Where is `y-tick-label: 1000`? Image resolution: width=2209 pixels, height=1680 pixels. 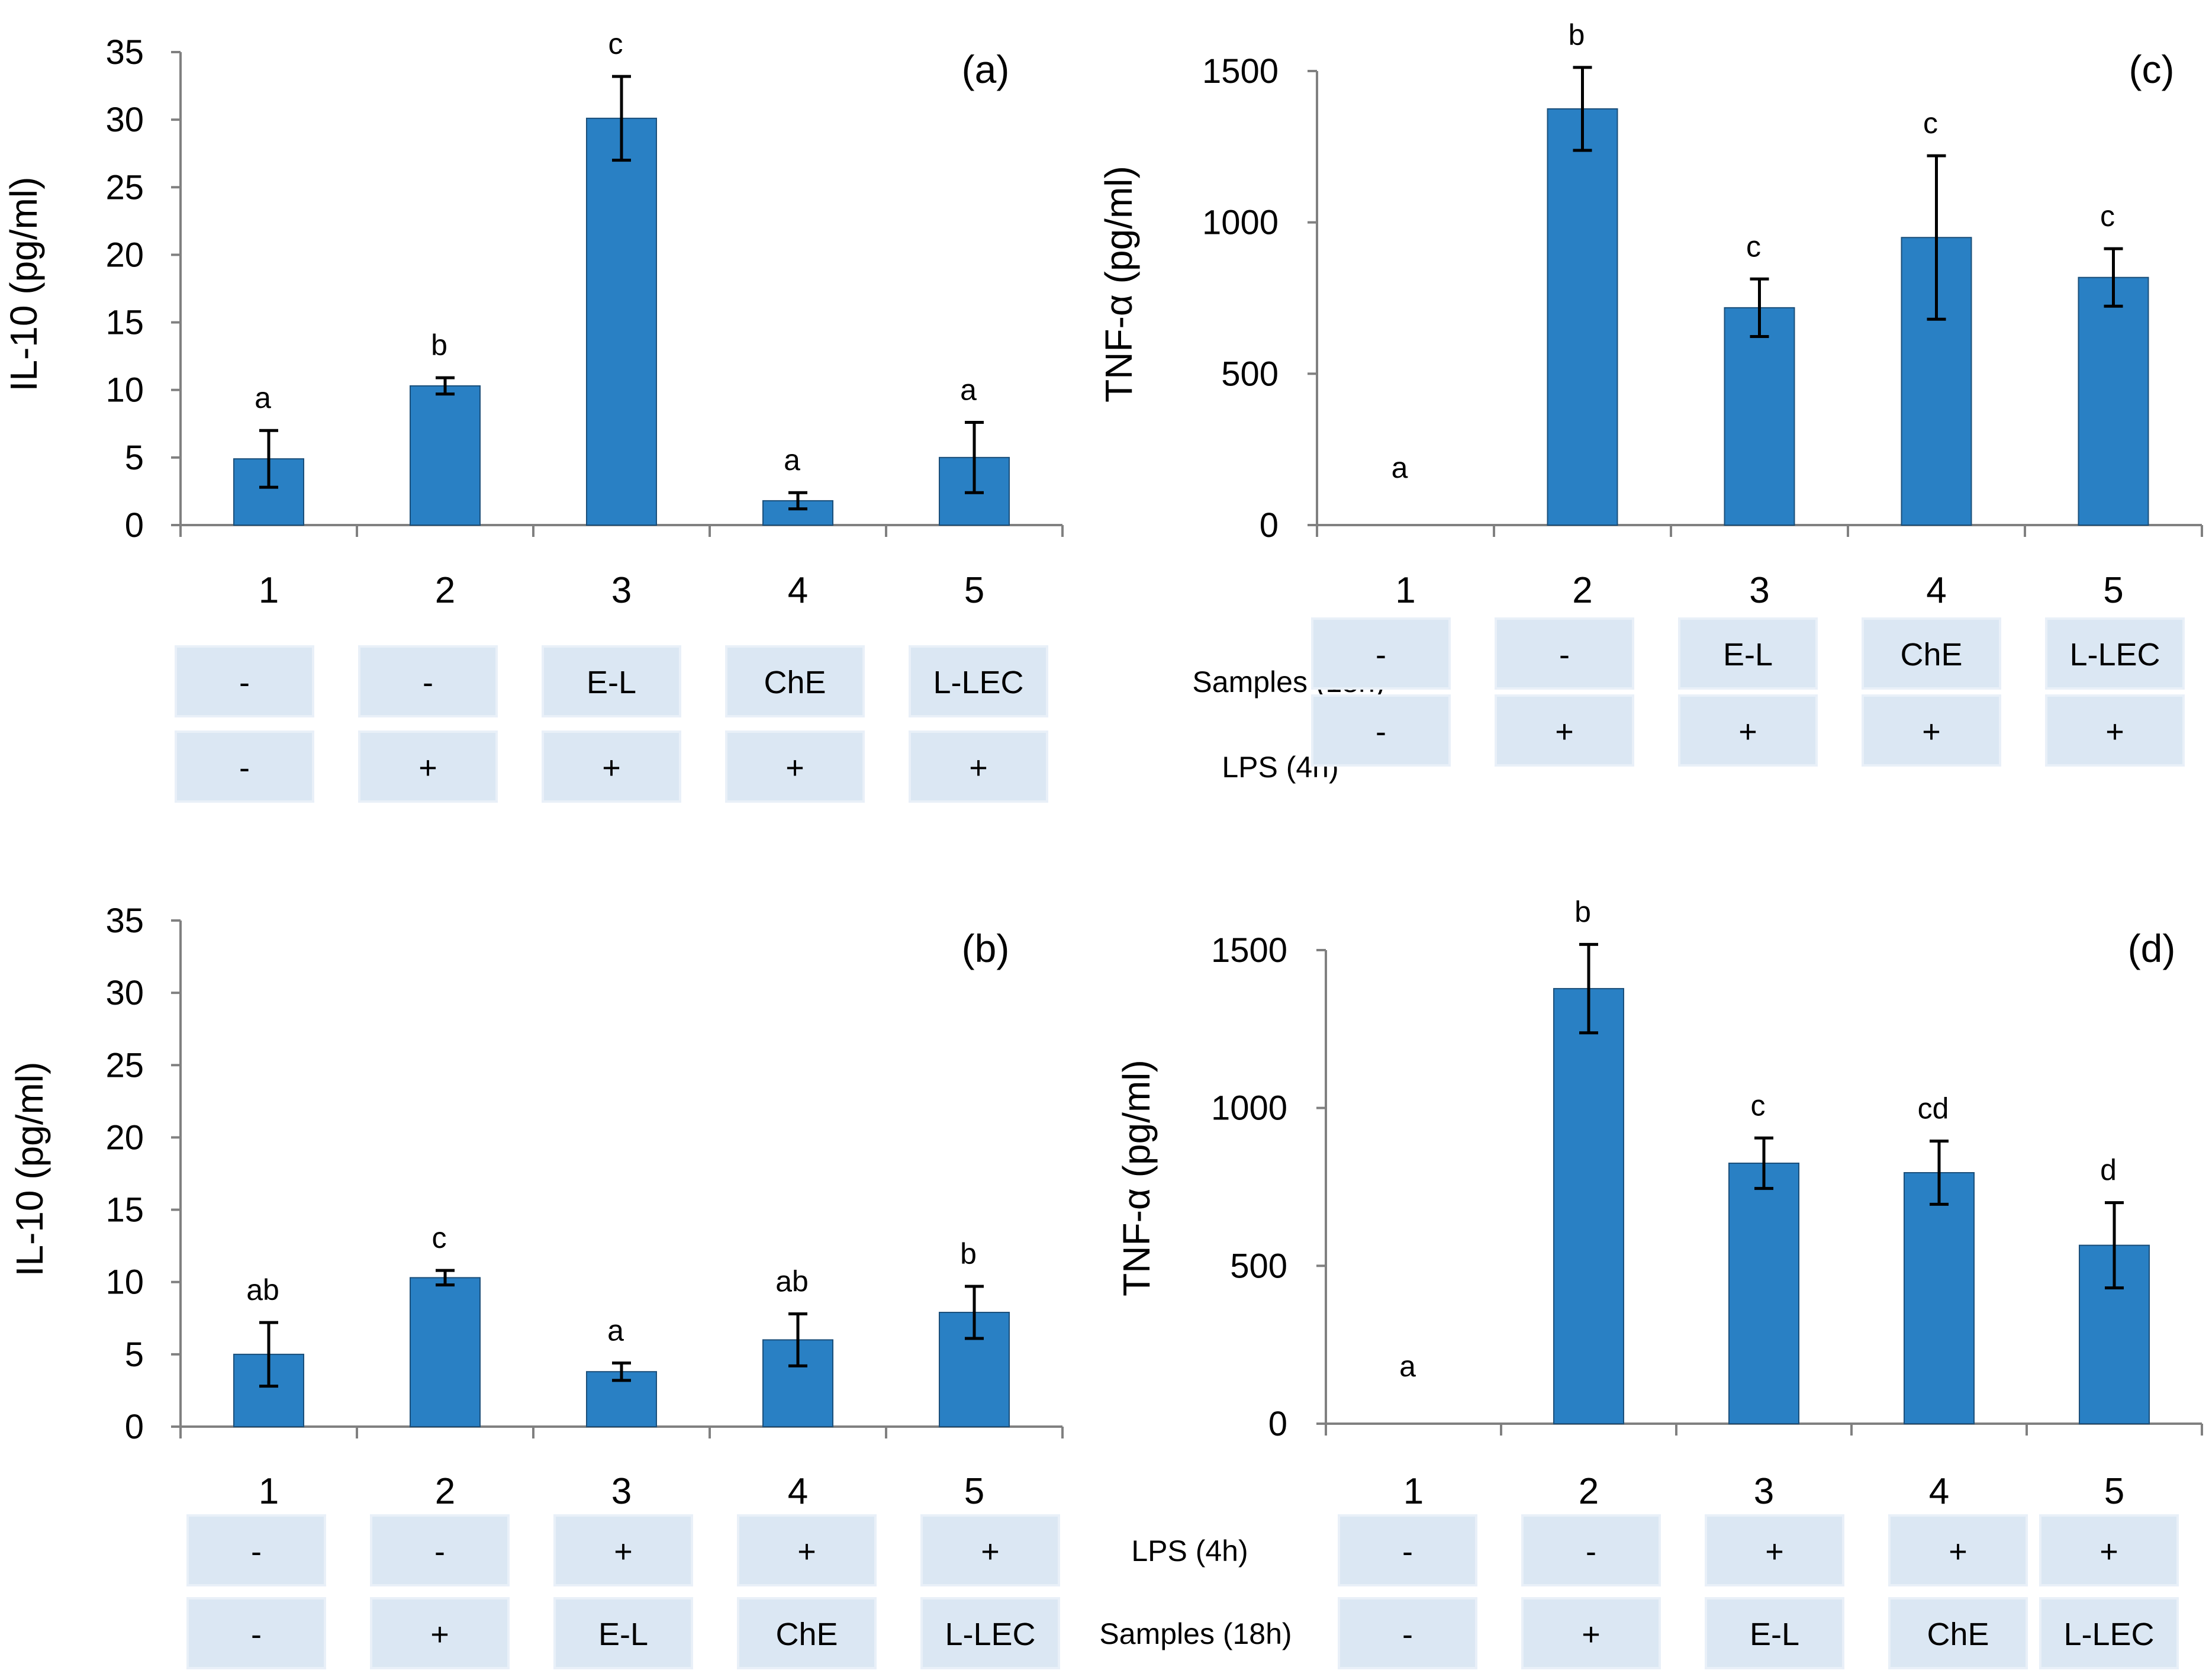
y-tick-label: 1000 is located at coordinates (1240, 223).